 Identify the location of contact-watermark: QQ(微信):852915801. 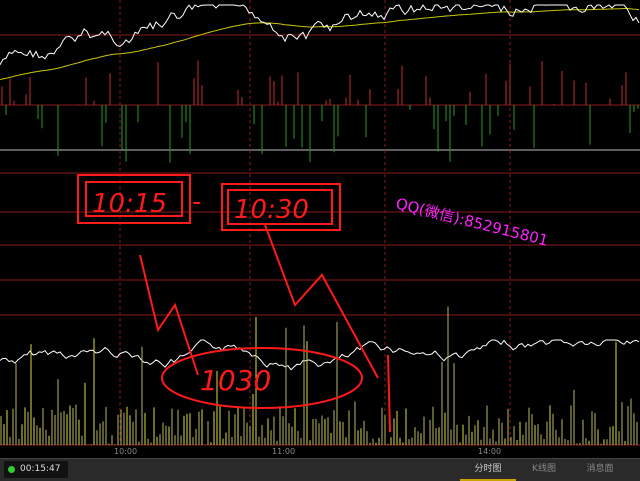
(472, 221).